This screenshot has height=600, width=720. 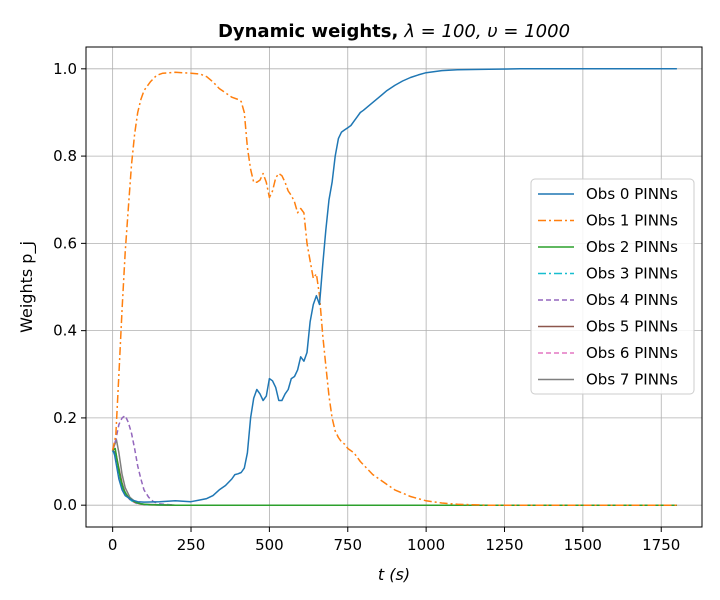 I want to click on chart-title: Dynamic weights, λ = 100, υ = 1000, so click(x=394, y=31).